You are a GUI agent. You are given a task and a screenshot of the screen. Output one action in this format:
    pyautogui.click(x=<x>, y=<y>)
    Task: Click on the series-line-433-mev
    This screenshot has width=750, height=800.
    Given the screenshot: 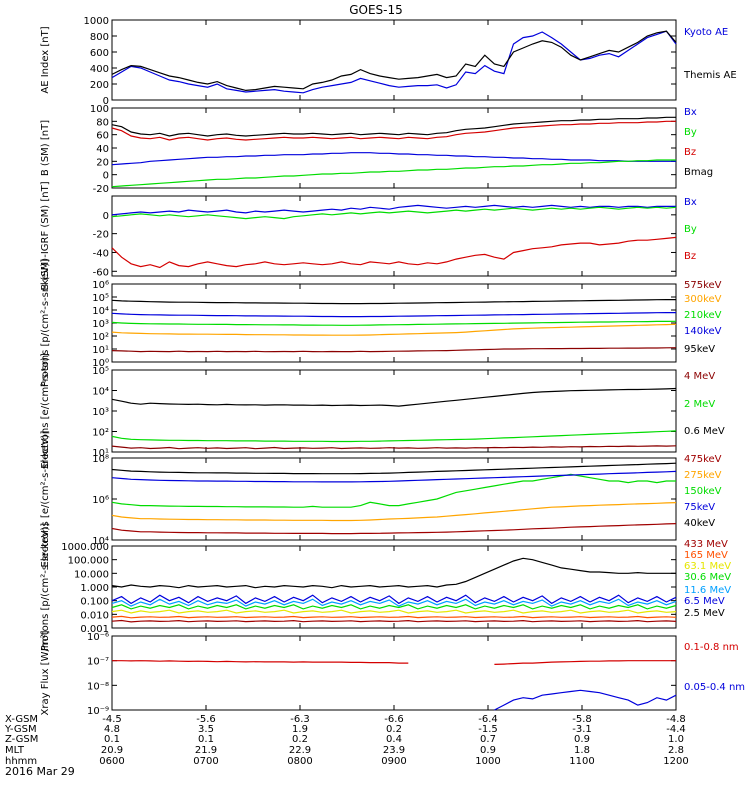 What is the action you would take?
    pyautogui.click(x=394, y=621)
    